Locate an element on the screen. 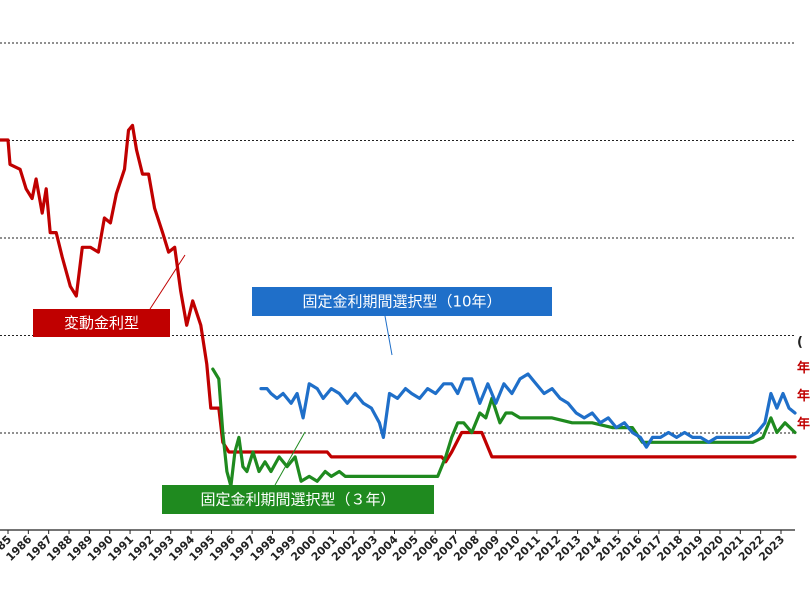 This screenshot has width=810, height=600. callout-label-0: 変動金利型 is located at coordinates (101, 323).